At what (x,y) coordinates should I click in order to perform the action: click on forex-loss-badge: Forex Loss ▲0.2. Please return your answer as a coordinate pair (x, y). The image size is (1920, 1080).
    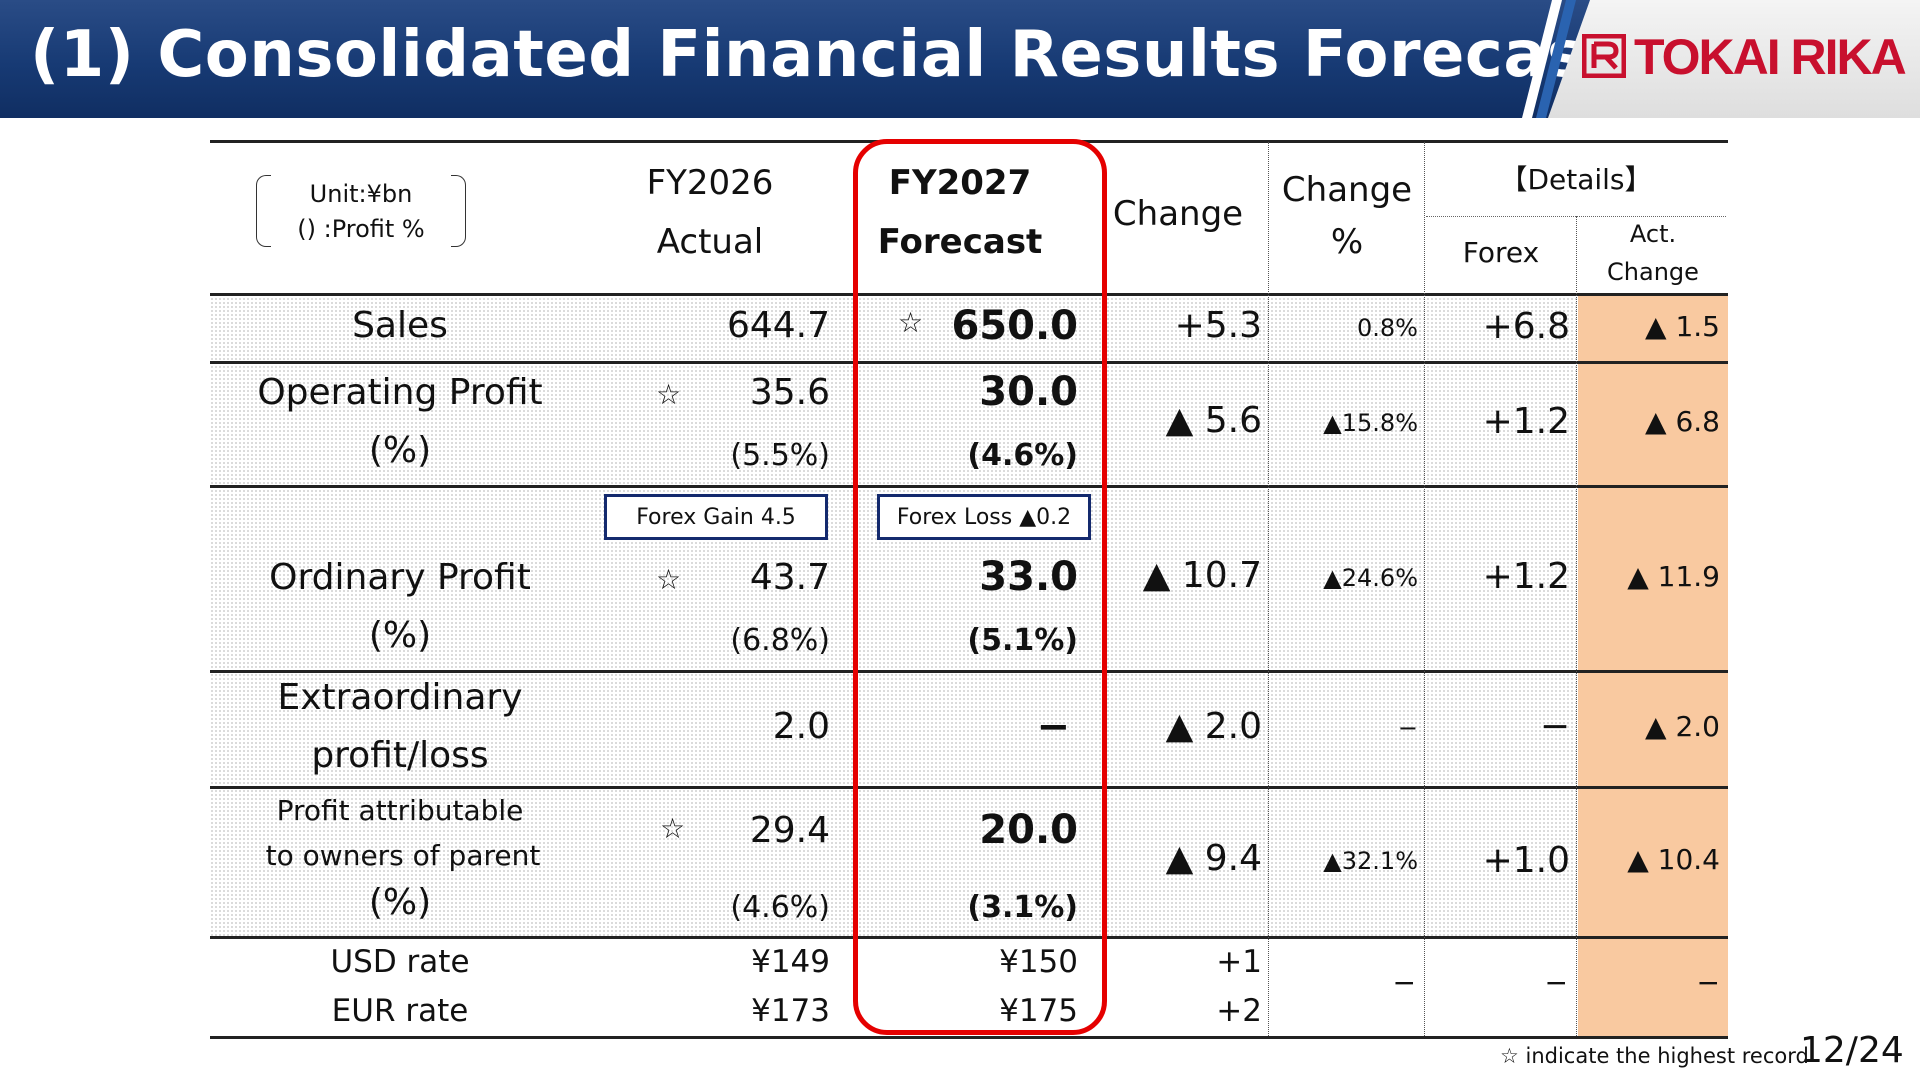
    Looking at the image, I should click on (984, 517).